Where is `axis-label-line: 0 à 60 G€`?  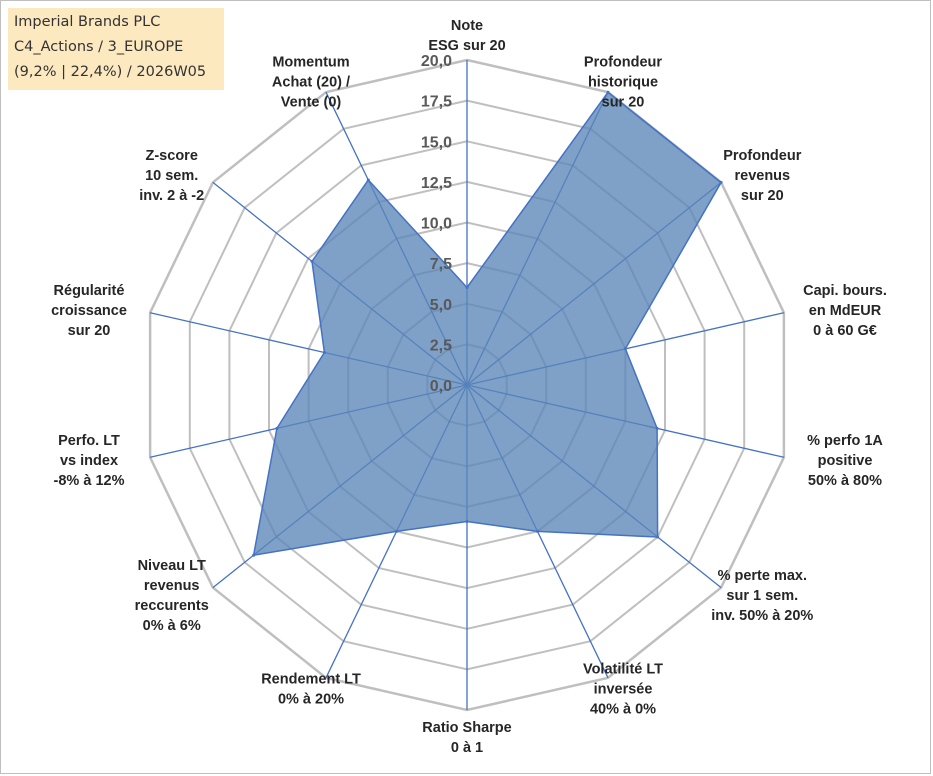
axis-label-line: 0 à 60 G€ is located at coordinates (845, 331).